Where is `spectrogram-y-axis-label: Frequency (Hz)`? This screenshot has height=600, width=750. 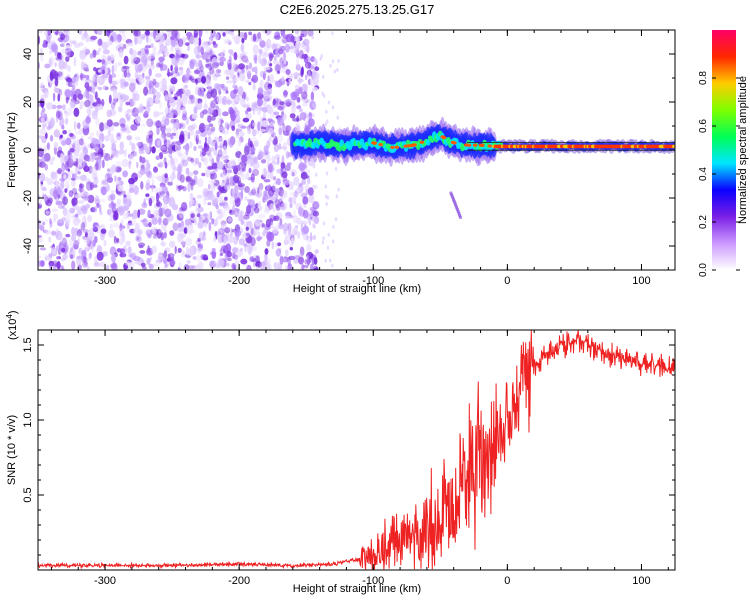 spectrogram-y-axis-label: Frequency (Hz) is located at coordinates (12, 150).